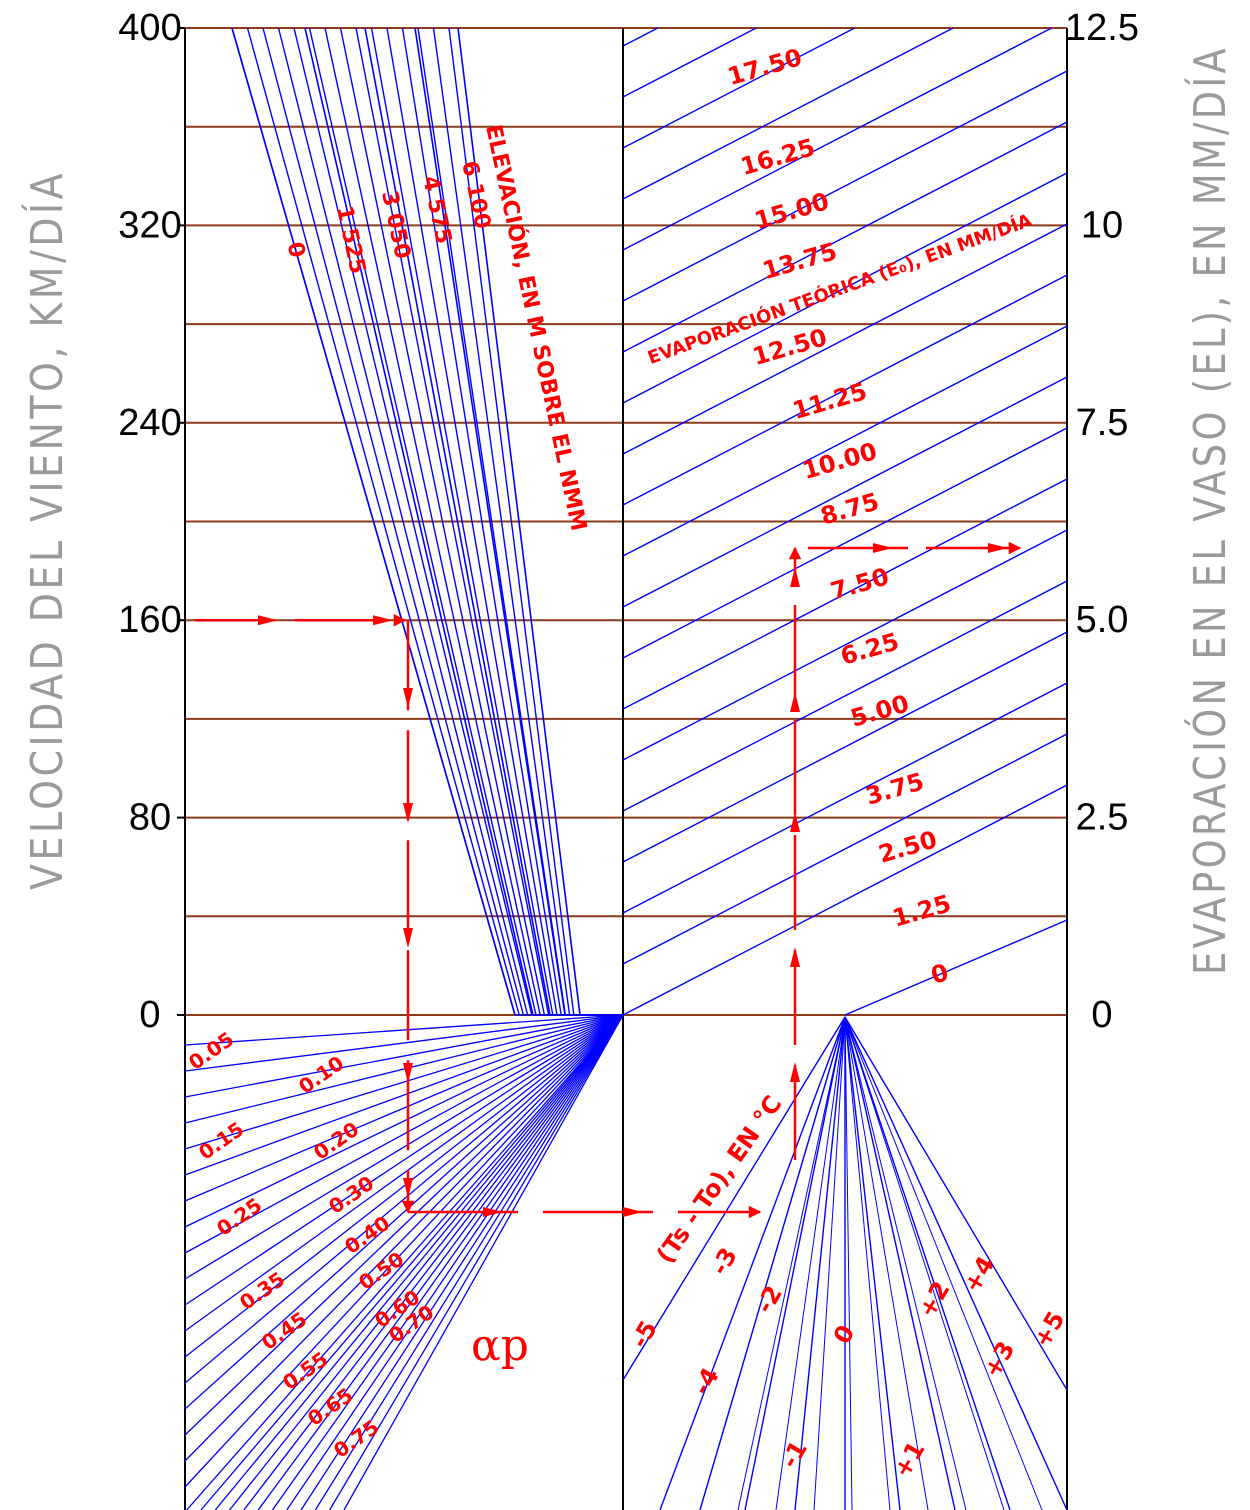 This screenshot has height=1510, width=1250. I want to click on evaporation-label: 3.75, so click(894, 788).